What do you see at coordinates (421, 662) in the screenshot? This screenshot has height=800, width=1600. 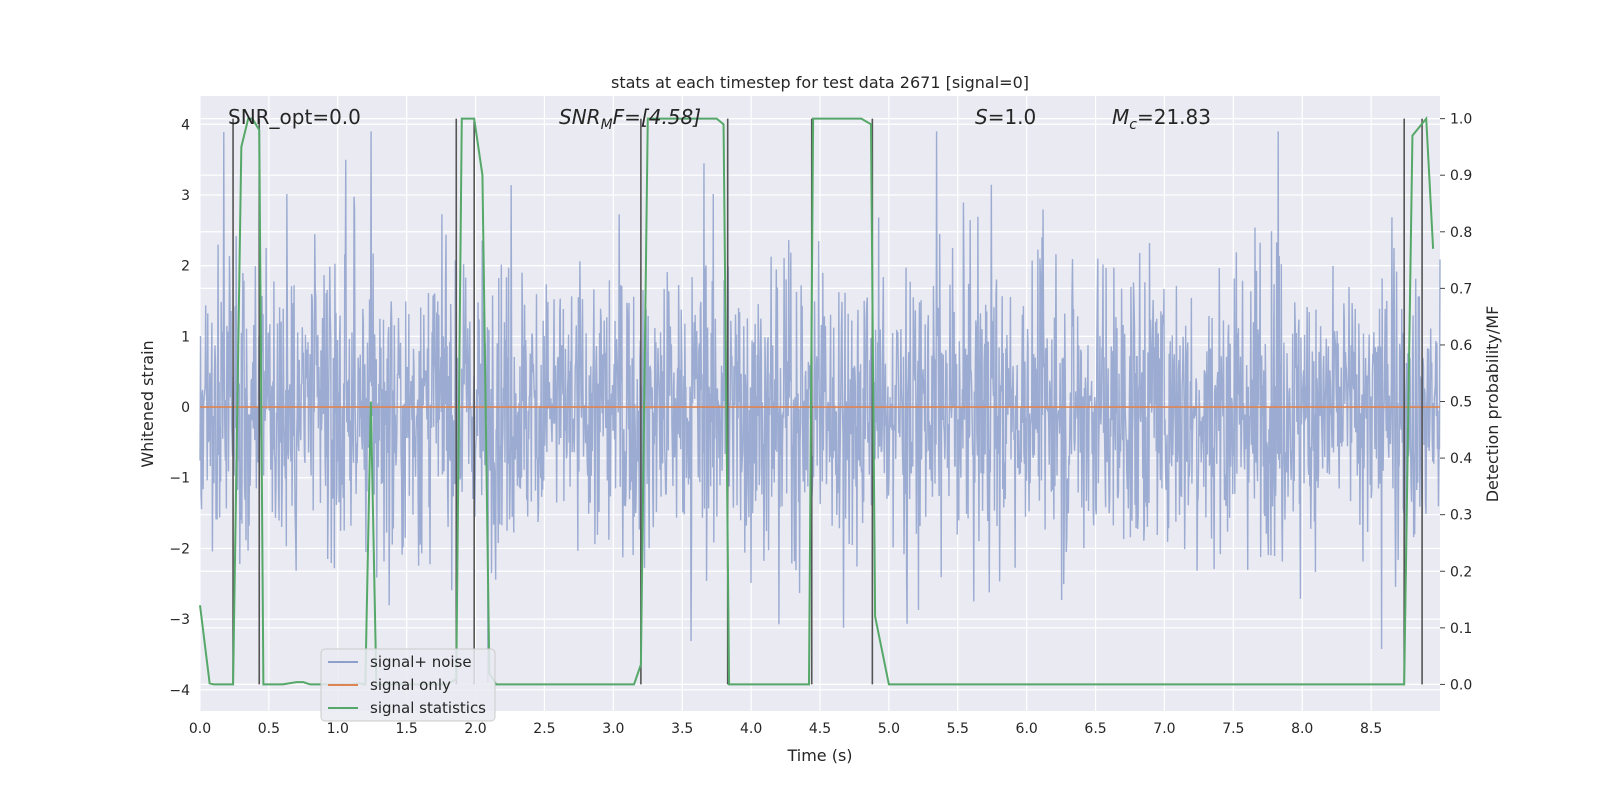 I see `legend-label-noise: signal+ noise` at bounding box center [421, 662].